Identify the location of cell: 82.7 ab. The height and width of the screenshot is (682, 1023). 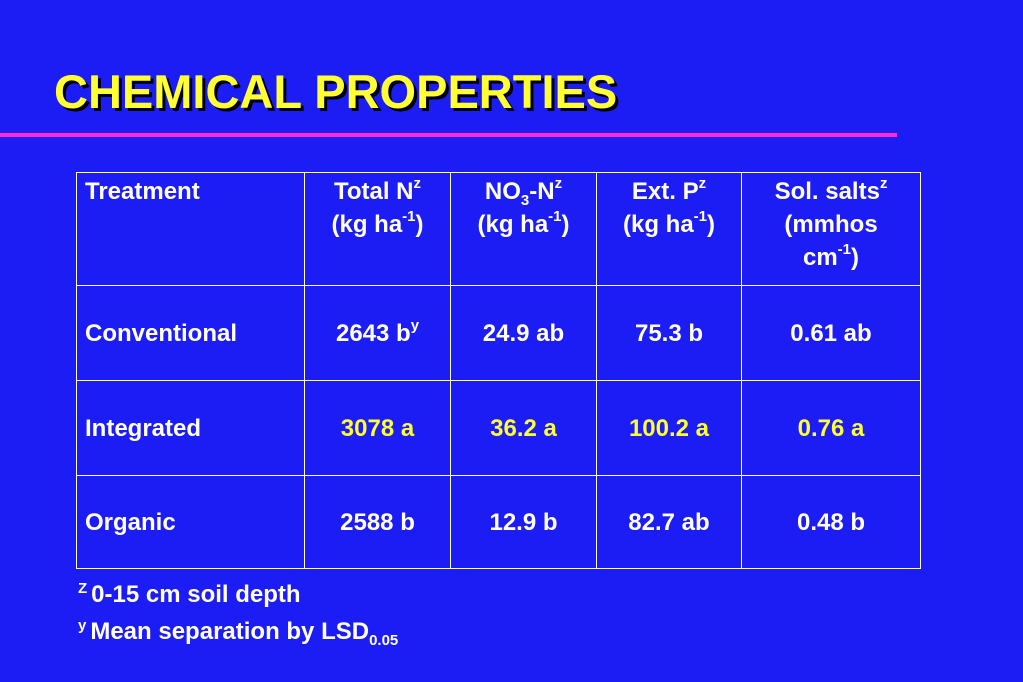
(669, 522).